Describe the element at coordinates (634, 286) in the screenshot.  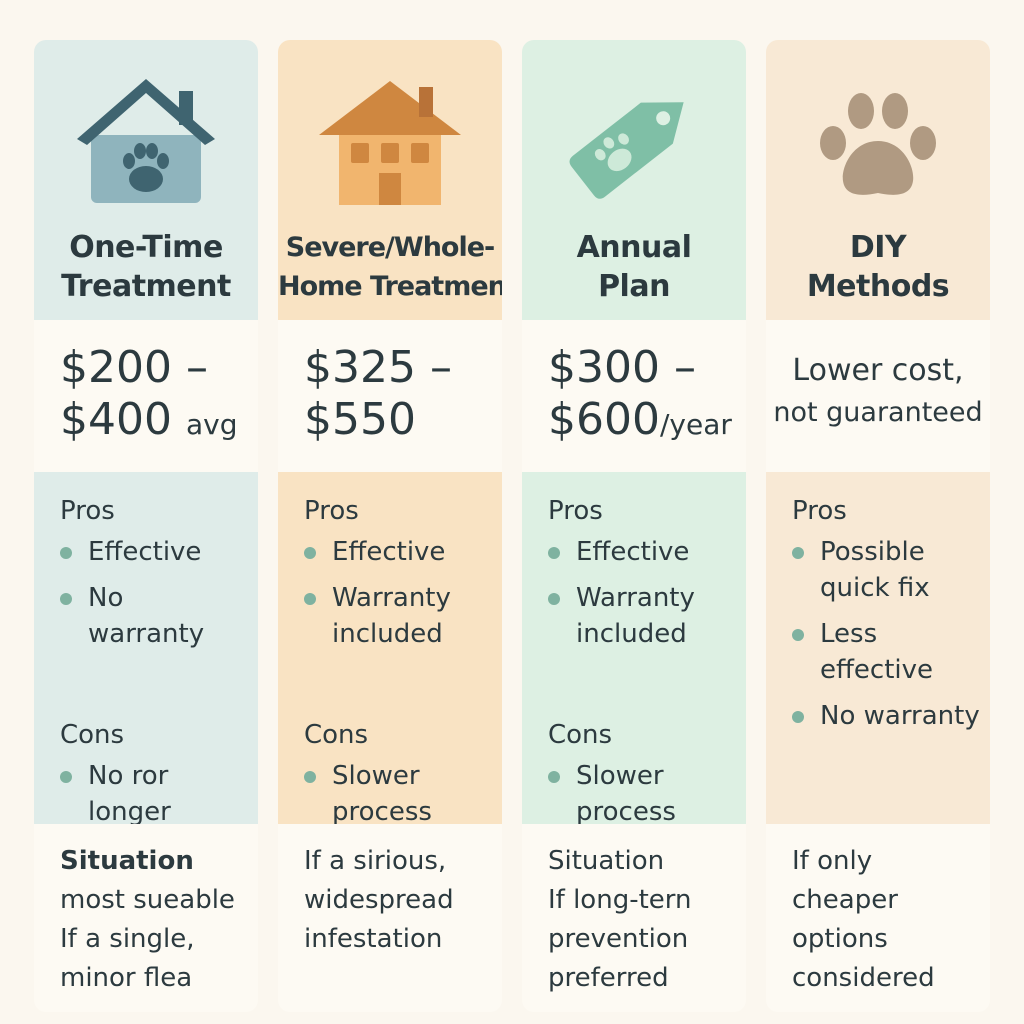
I see `title-line: Plan` at that location.